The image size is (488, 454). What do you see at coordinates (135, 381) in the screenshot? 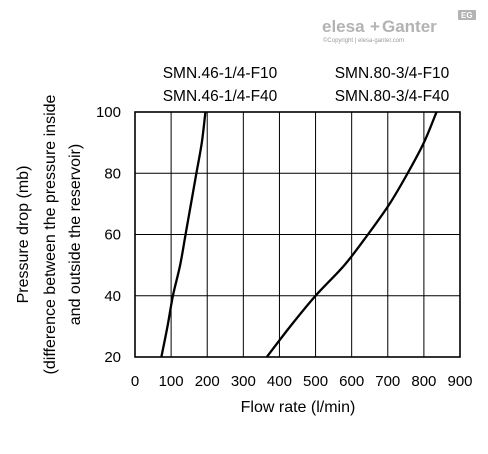
I see `x-tick-label: 0` at bounding box center [135, 381].